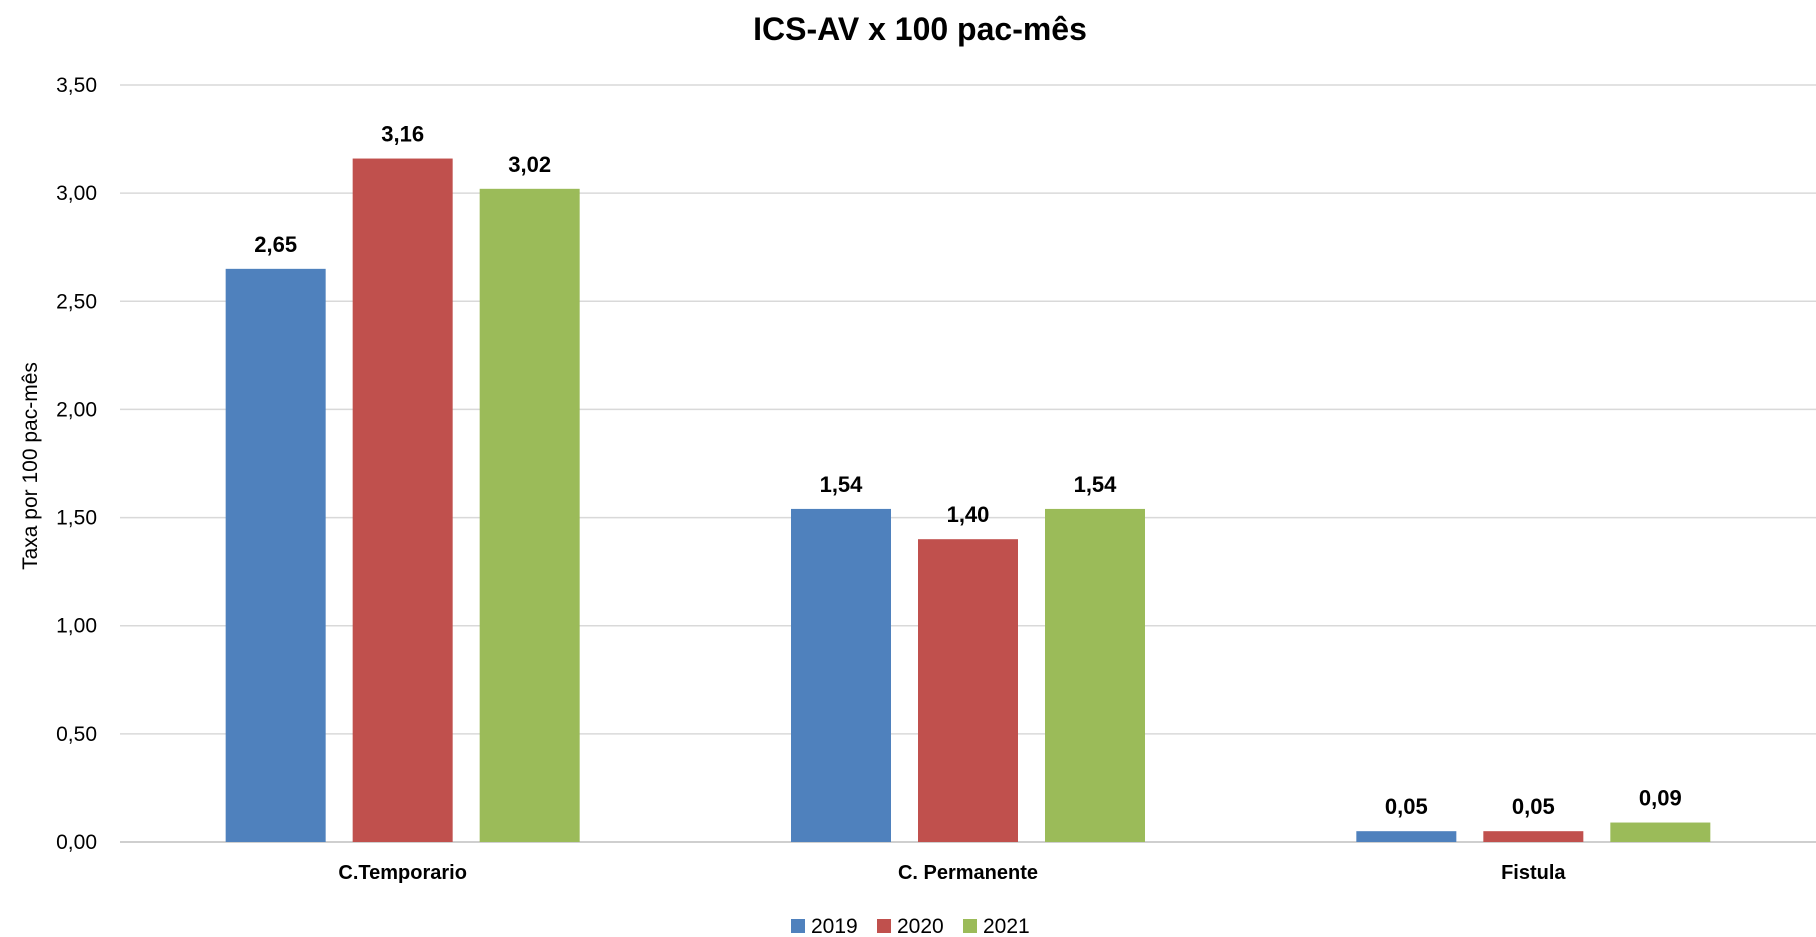 The width and height of the screenshot is (1816, 937). I want to click on legend-label-2020: 2020, so click(920, 926).